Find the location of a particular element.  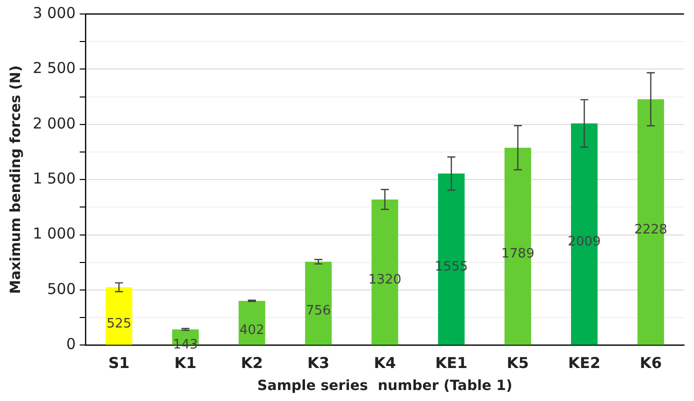

x-tick-label: K4 is located at coordinates (385, 363).